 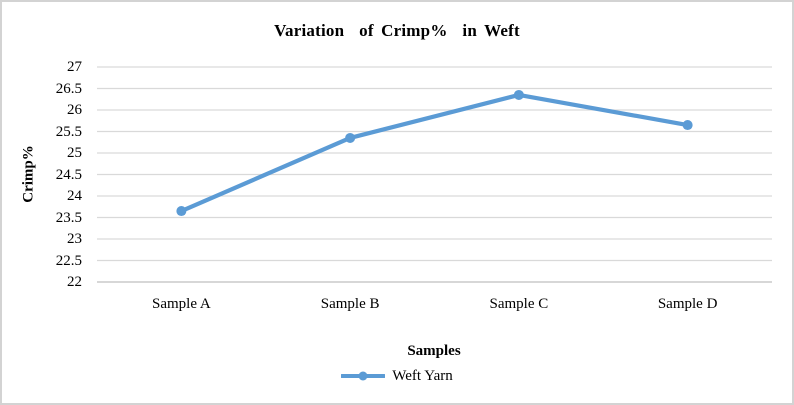 I want to click on y-tick-label: 22.5, so click(x=68, y=260).